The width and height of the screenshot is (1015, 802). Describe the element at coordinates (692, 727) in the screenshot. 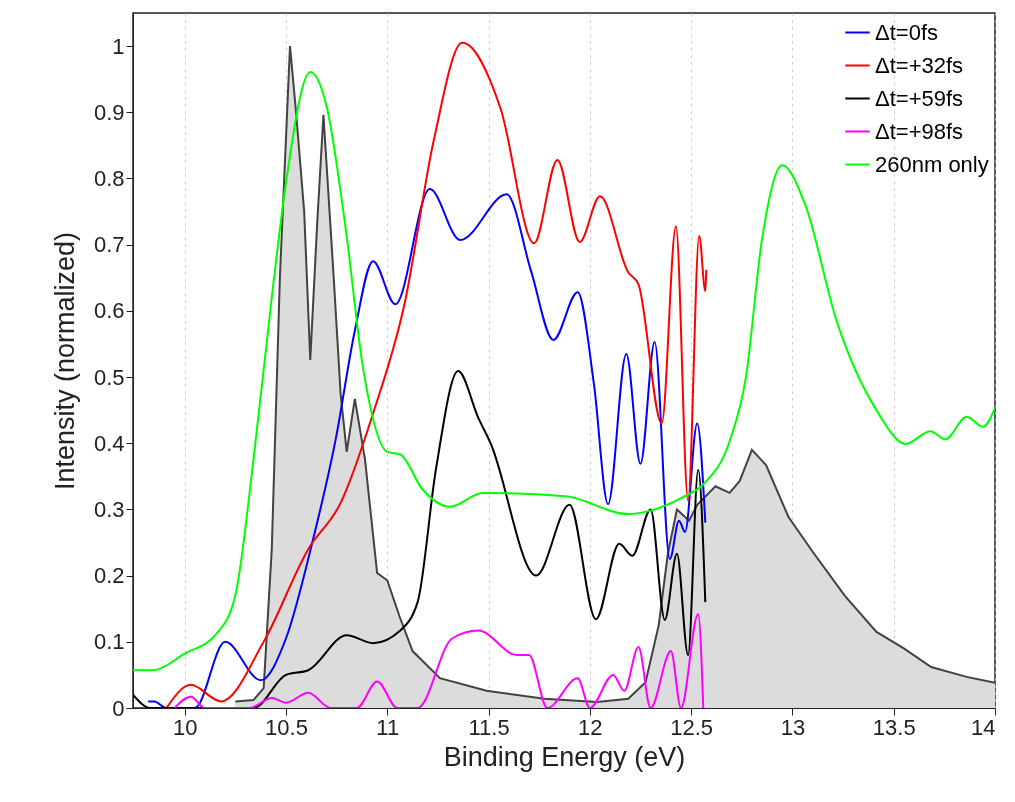

I see `x-tick-label: 12.5` at that location.